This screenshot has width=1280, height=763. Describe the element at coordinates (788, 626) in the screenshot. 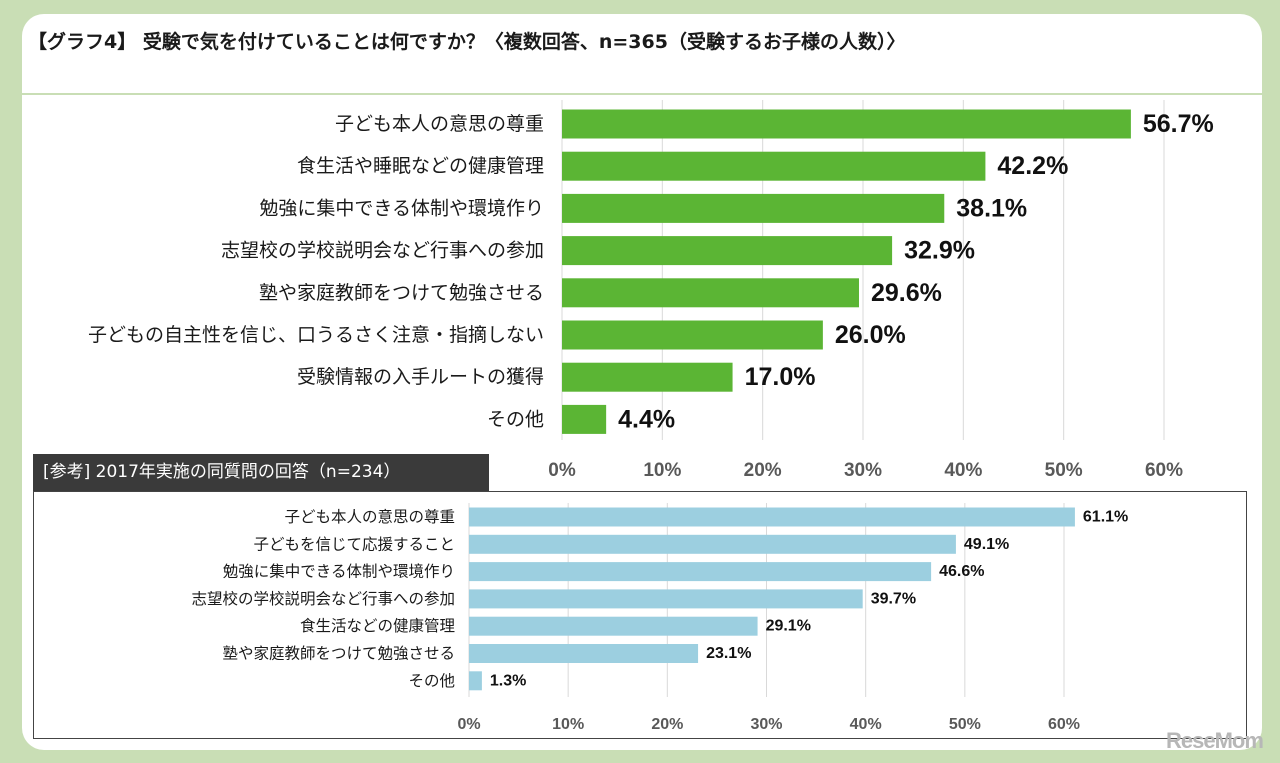

I see `data-label: 29.1%` at that location.